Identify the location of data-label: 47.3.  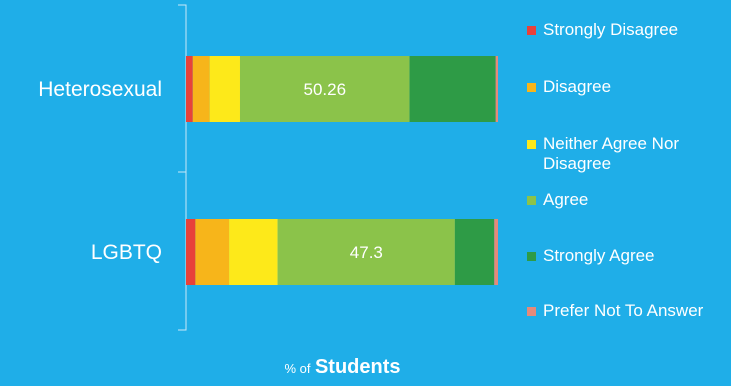
(366, 252).